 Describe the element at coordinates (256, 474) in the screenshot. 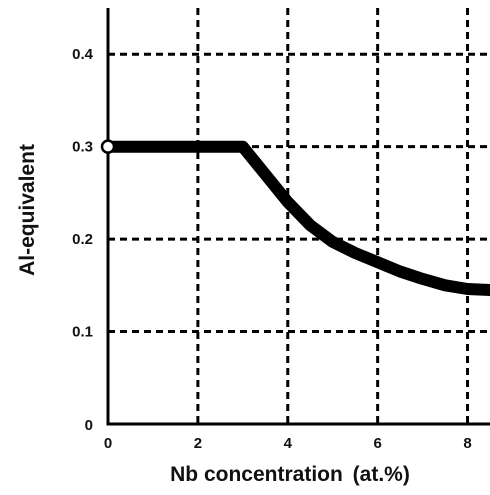

I see `x-axis-label-name: Nb concentration` at that location.